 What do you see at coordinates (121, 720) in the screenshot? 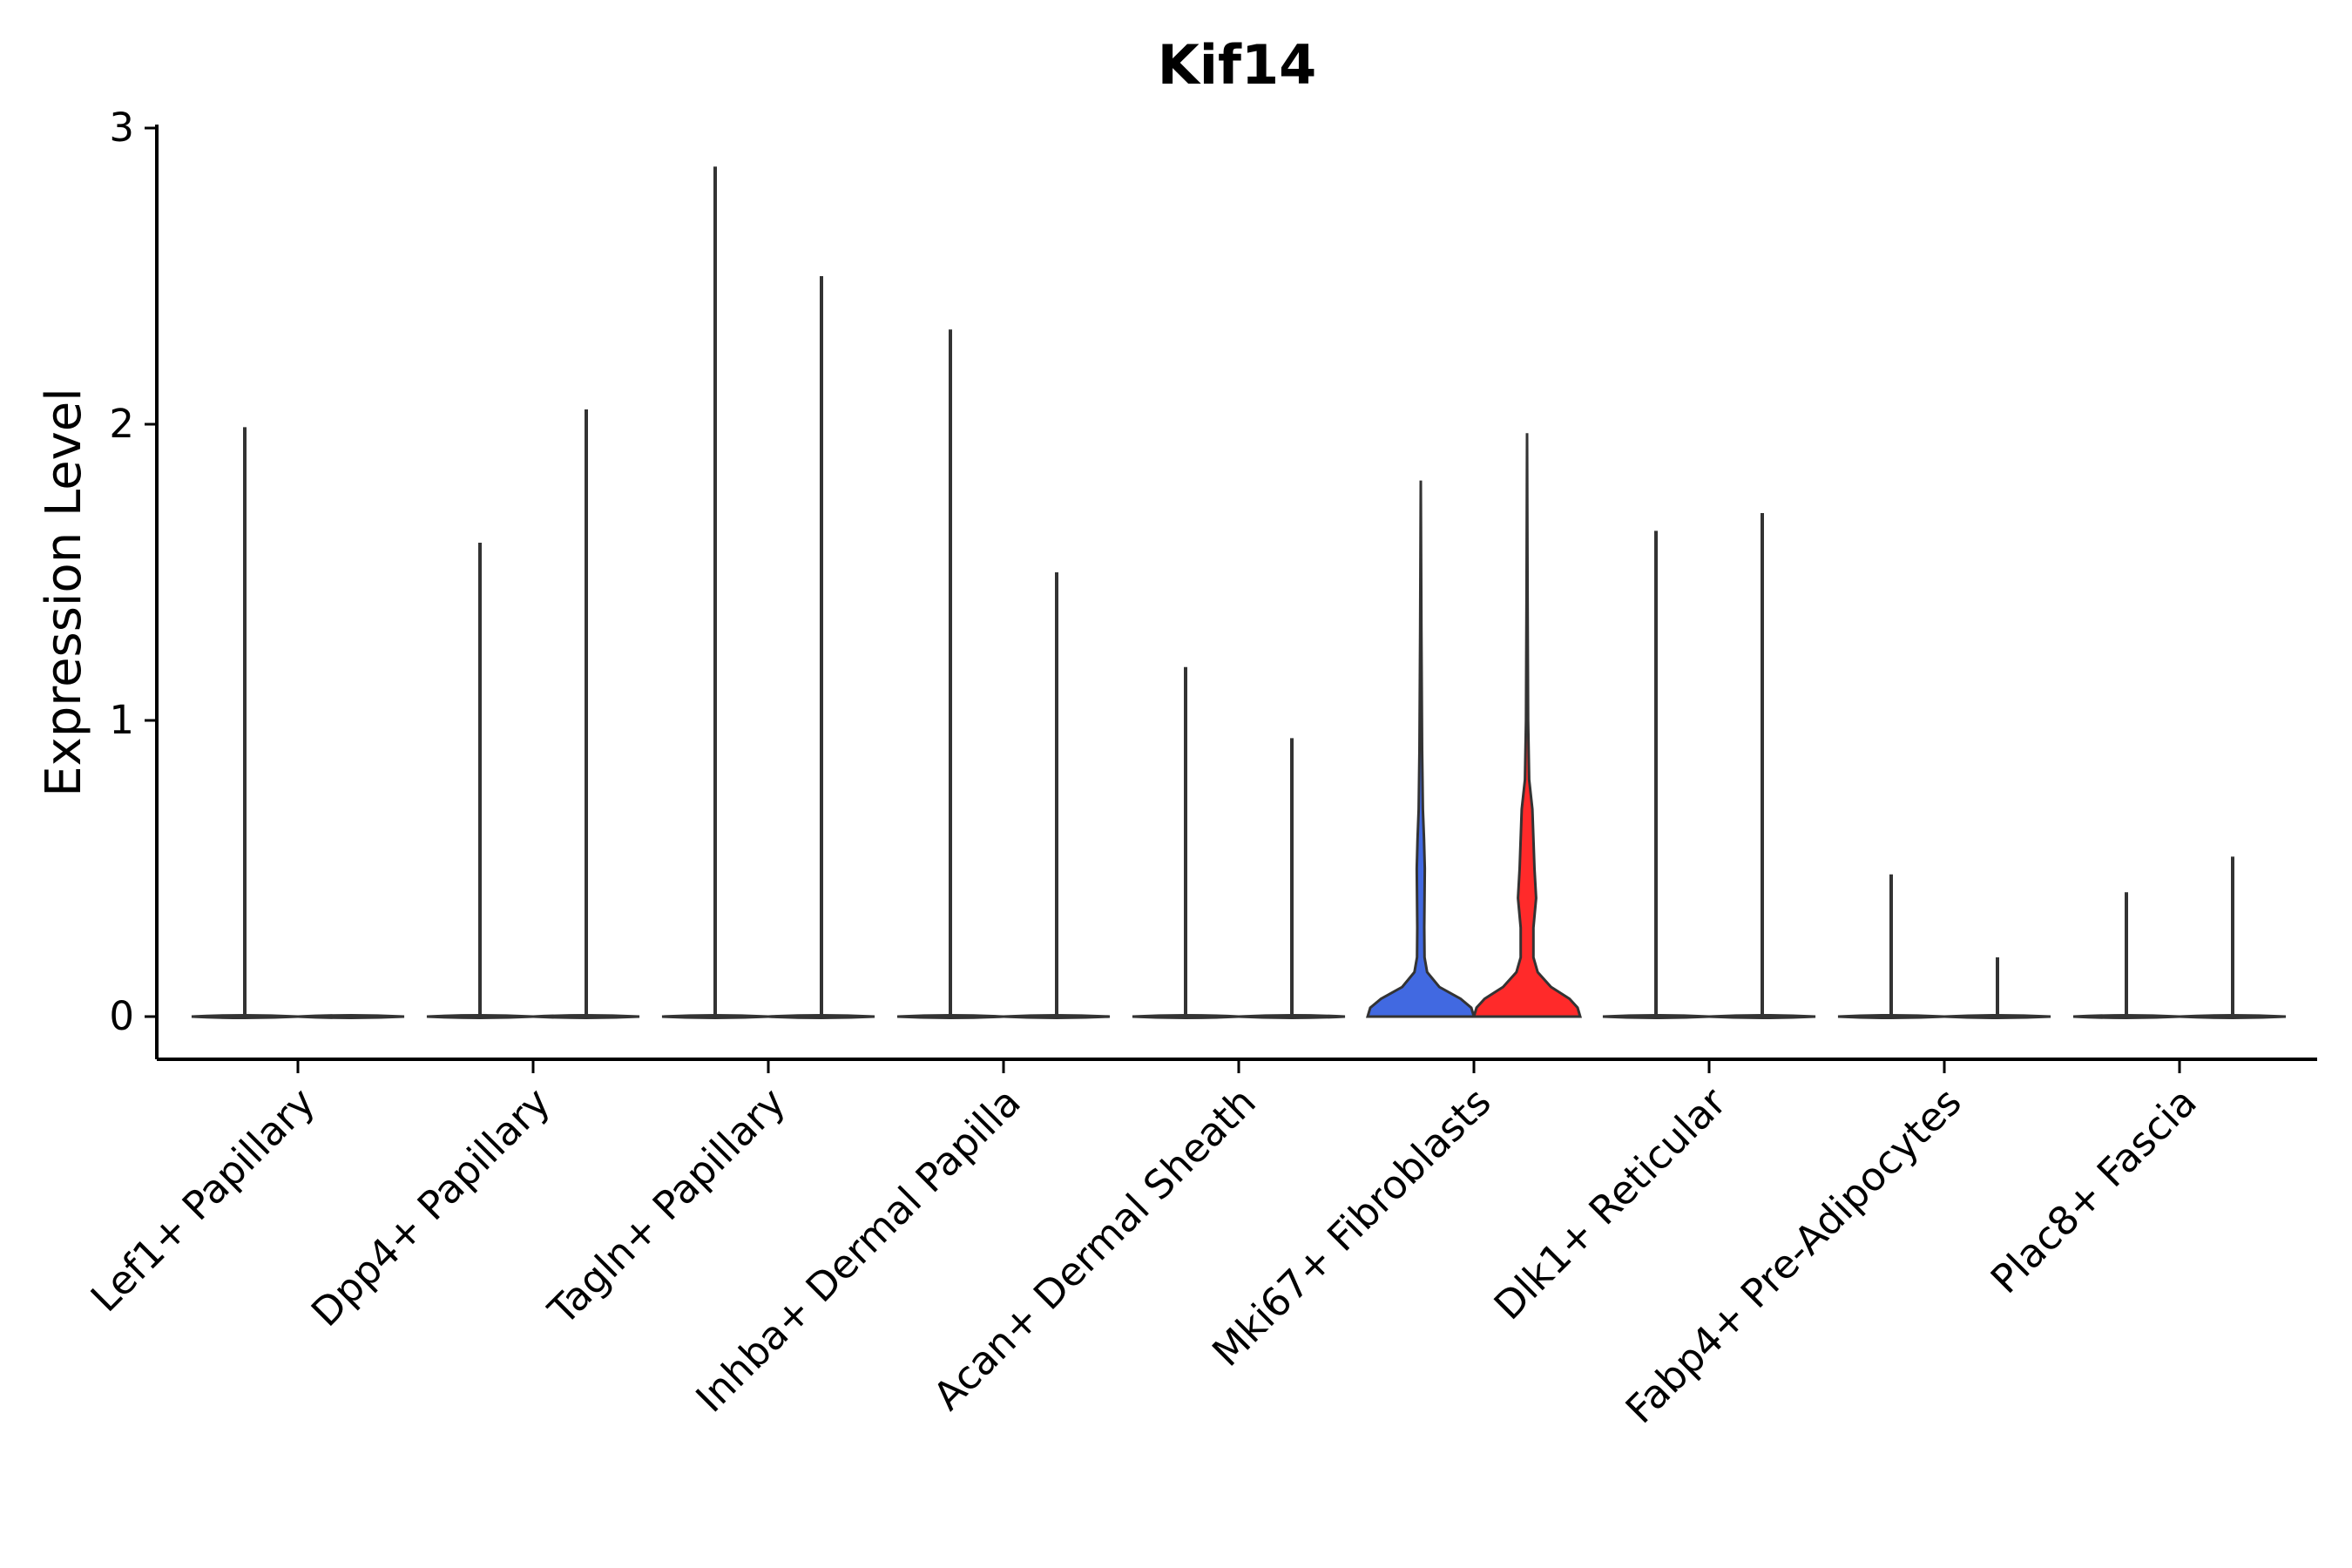
I see `y-tick-label: 1` at bounding box center [121, 720].